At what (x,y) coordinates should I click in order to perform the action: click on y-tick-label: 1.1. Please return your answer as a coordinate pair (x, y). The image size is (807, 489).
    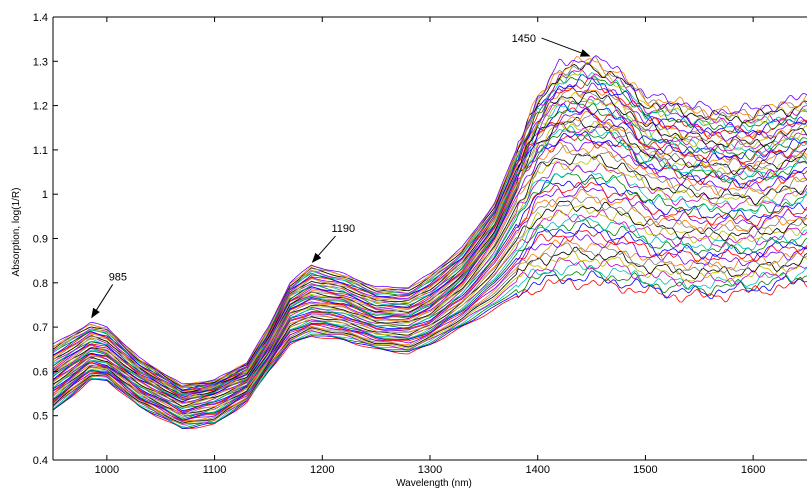
    Looking at the image, I should click on (40, 151).